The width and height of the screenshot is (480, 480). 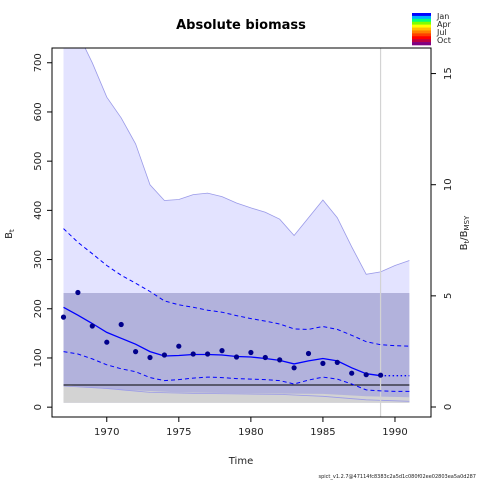 I want to click on y-axis-label-left: Bt, so click(x=10, y=234).